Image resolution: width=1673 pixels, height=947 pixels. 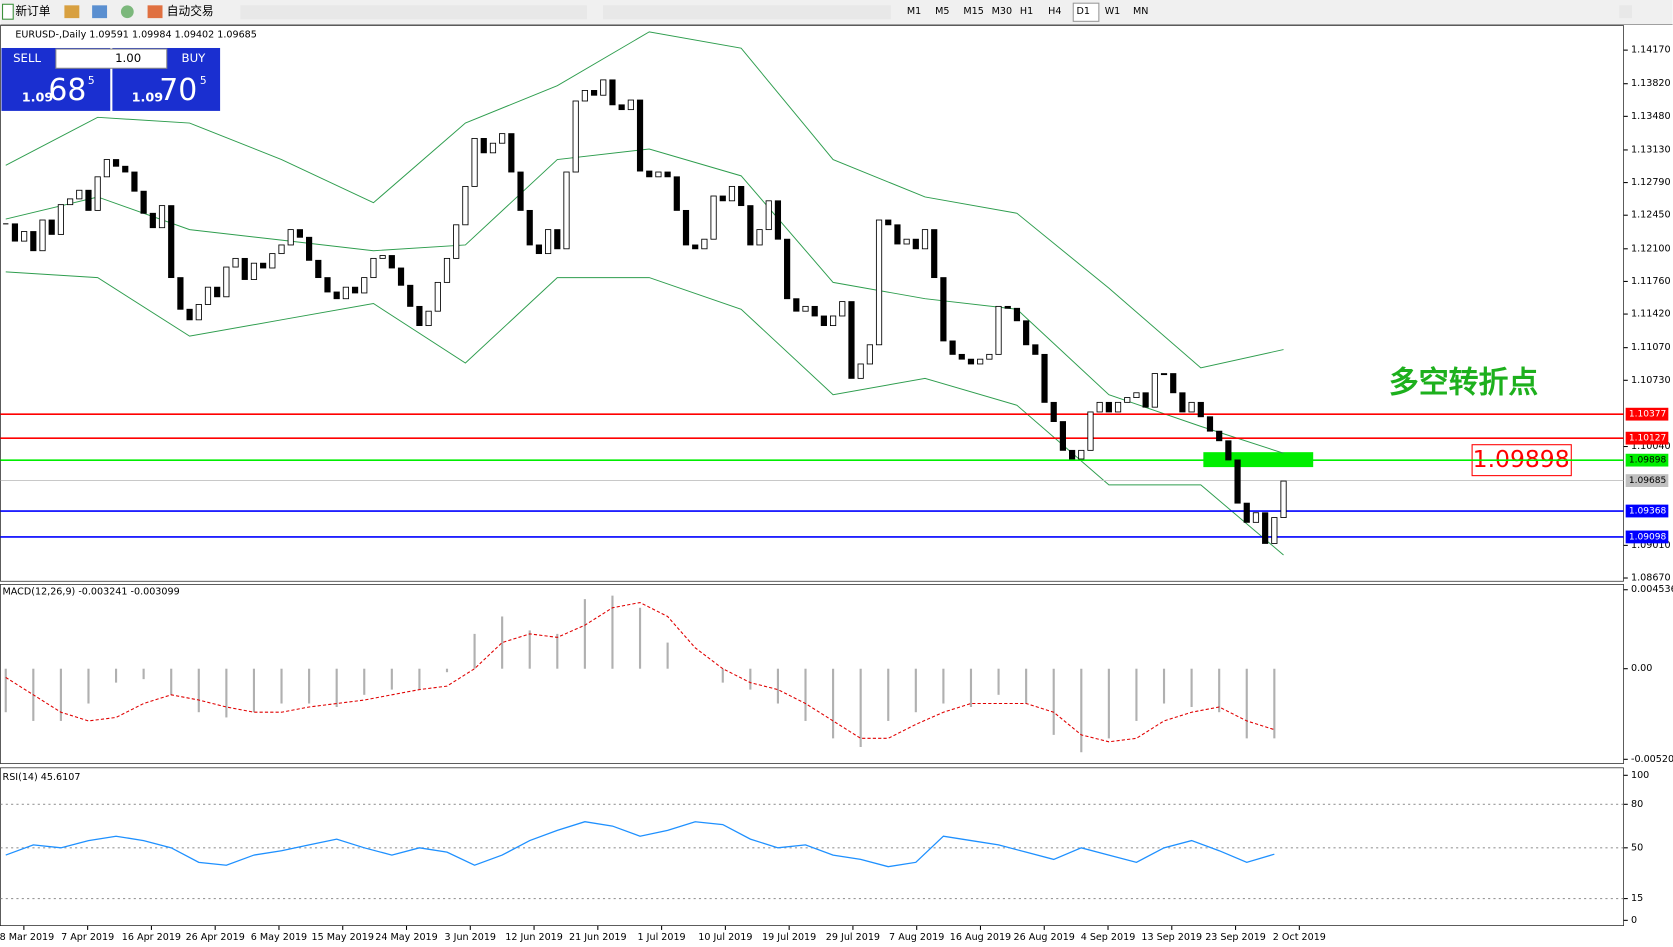 What do you see at coordinates (1651, 215) in the screenshot?
I see `y-tick-label: 1.12450` at bounding box center [1651, 215].